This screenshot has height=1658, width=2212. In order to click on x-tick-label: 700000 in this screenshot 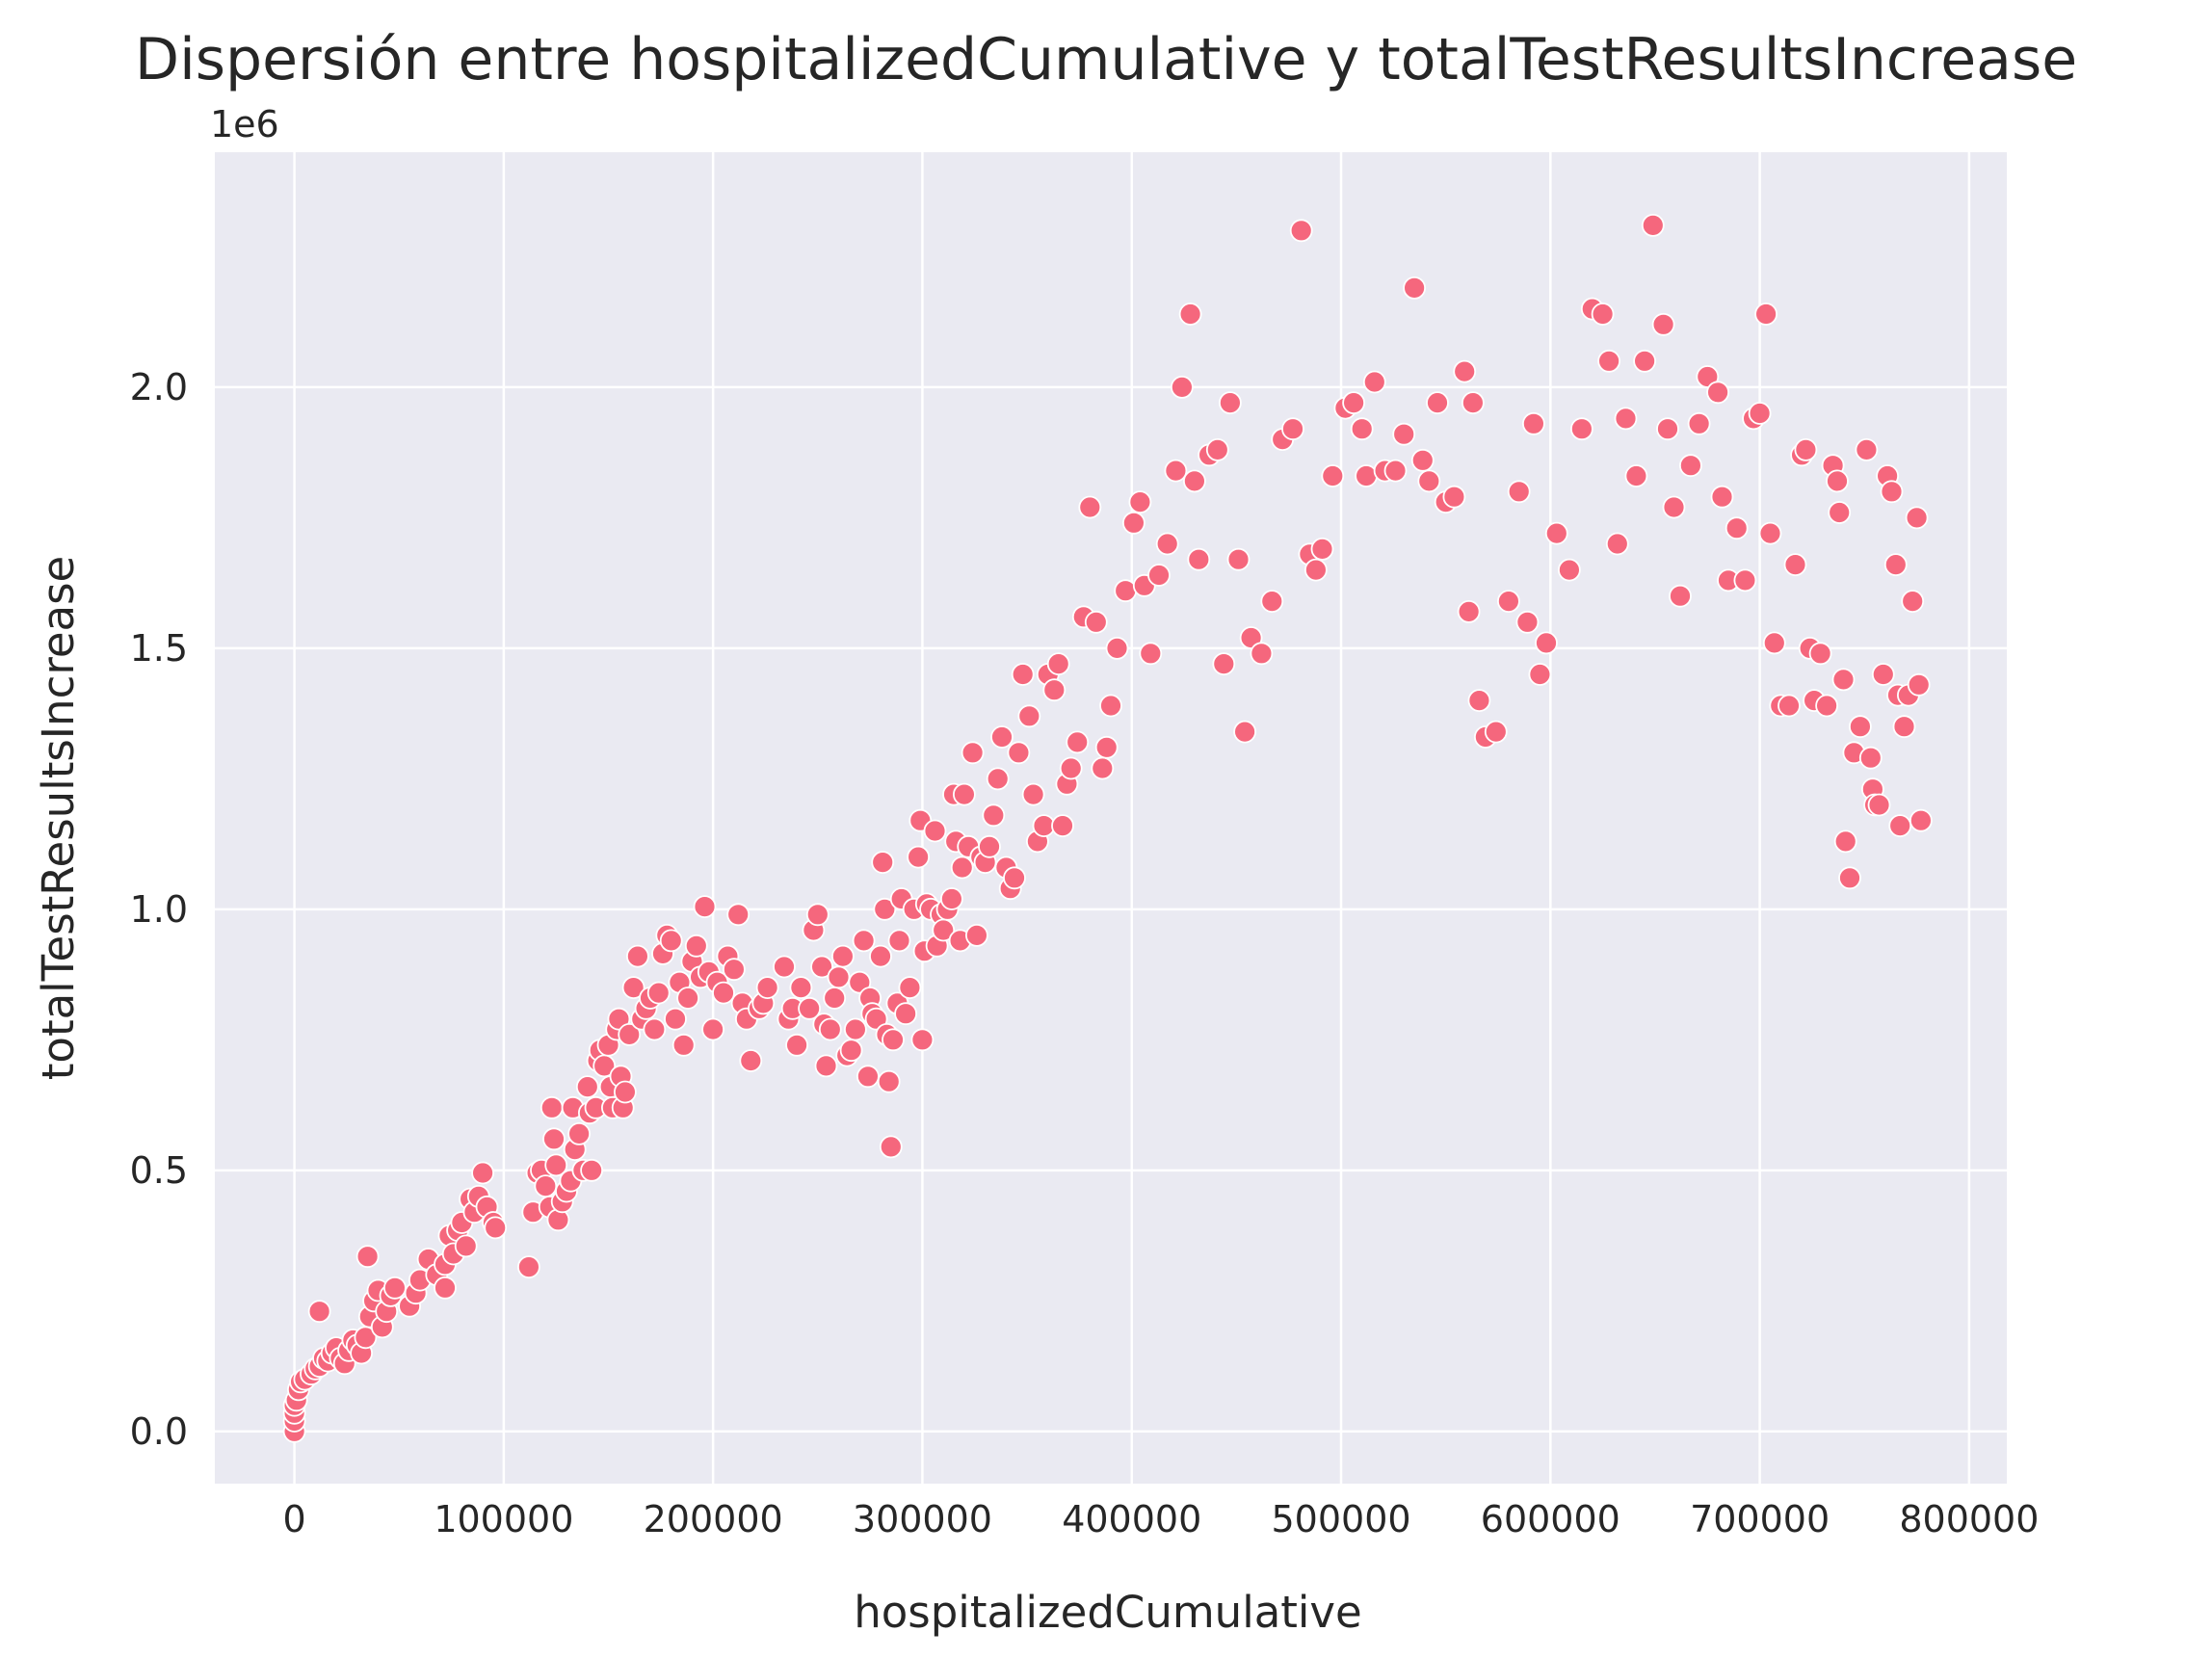, I will do `click(1760, 1519)`.